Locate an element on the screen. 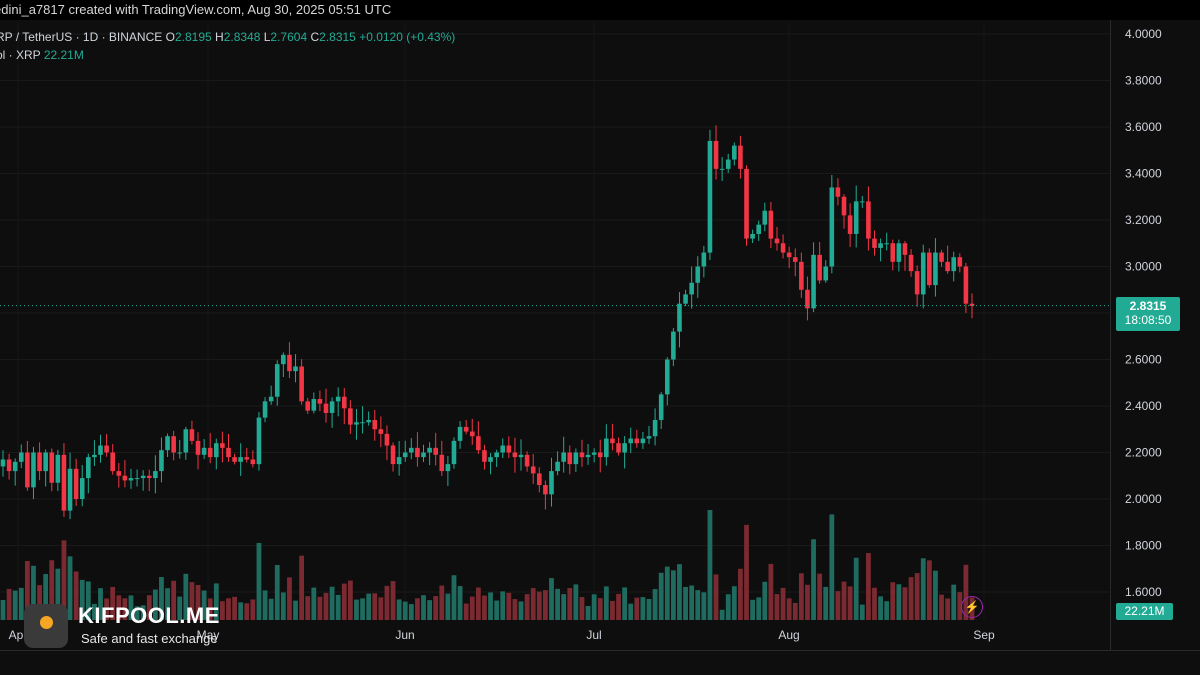 This screenshot has width=1200, height=675. volume-legend: ol · XRP 22.21M is located at coordinates (42, 55).